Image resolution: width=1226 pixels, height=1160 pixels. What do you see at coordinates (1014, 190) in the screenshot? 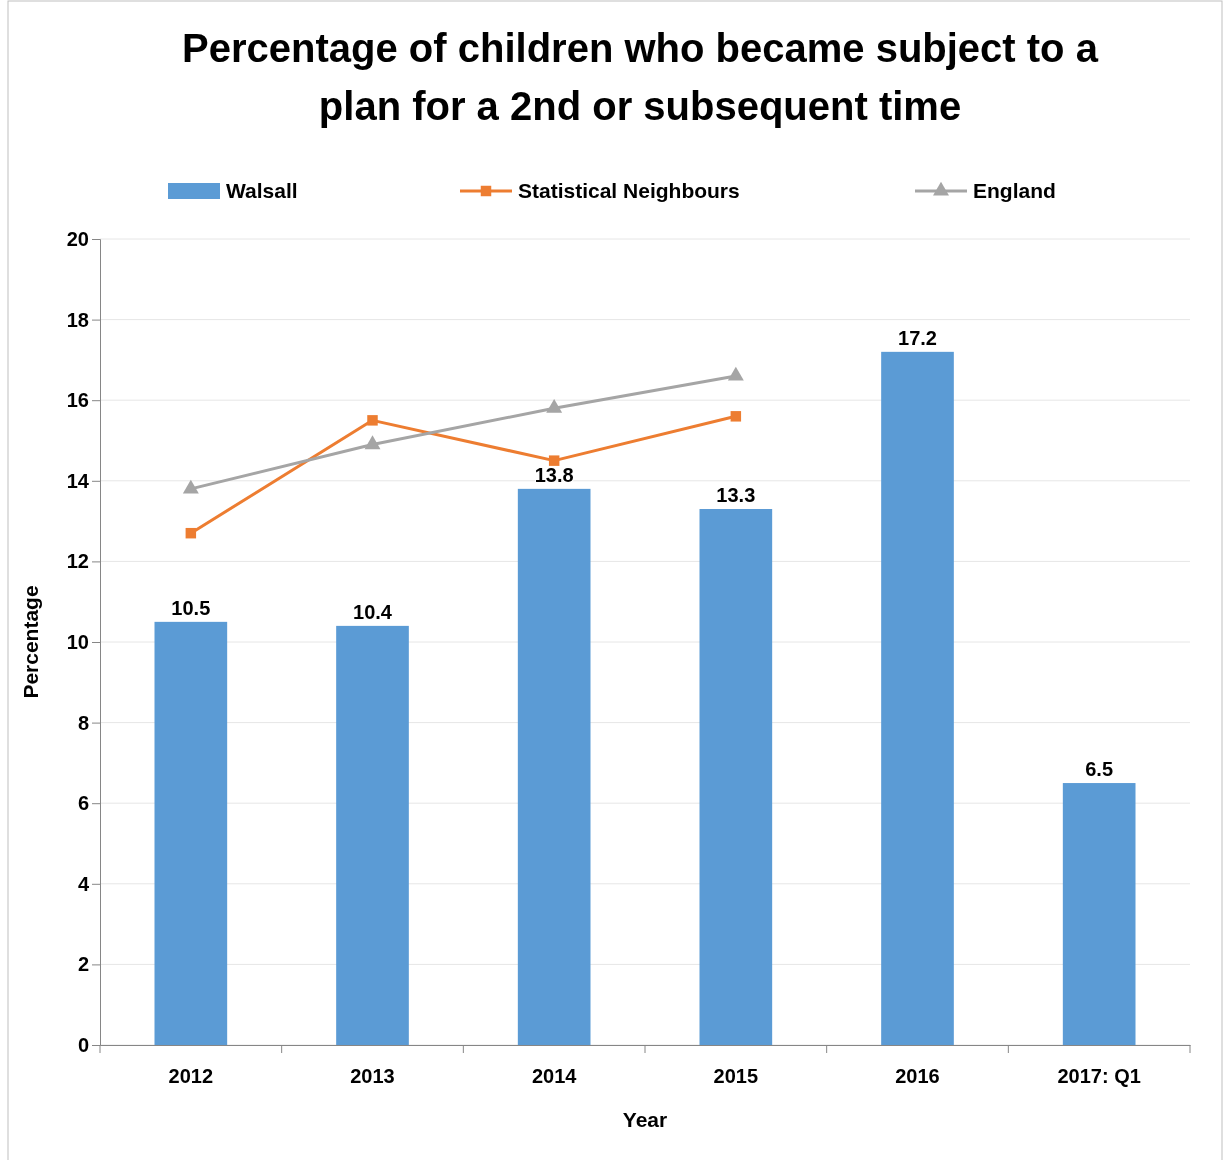
I see `legend-label: England` at bounding box center [1014, 190].